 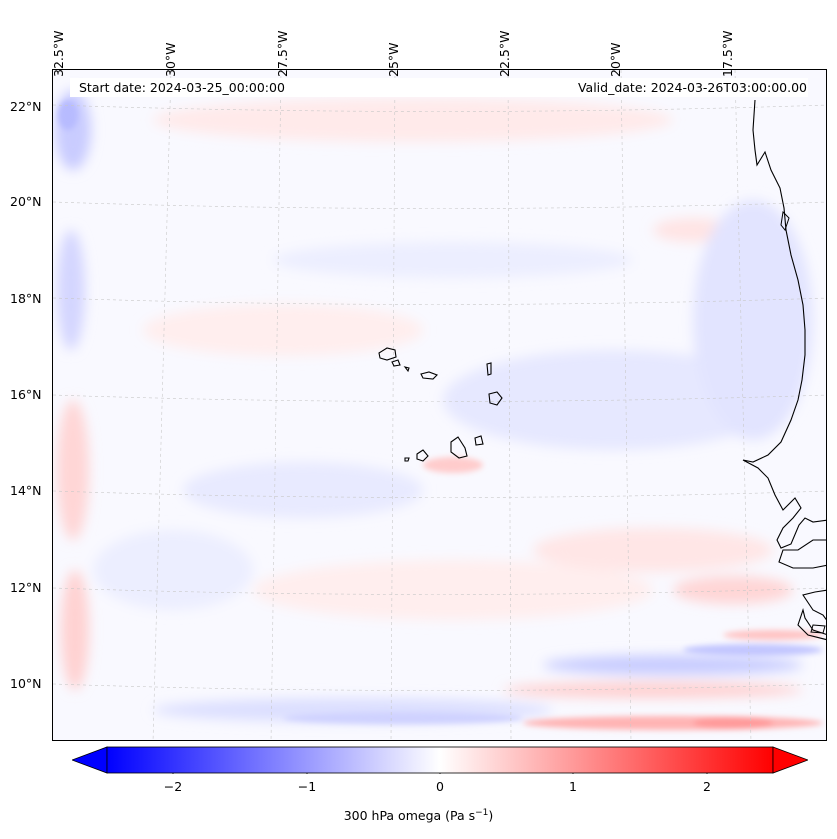 I want to click on sao-vicente-island, so click(x=396, y=363).